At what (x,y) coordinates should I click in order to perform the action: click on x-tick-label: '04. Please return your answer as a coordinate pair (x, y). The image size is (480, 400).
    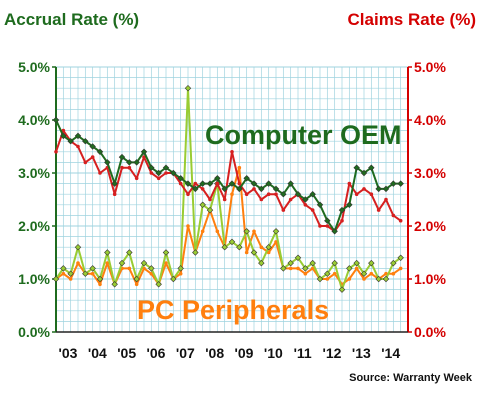
    Looking at the image, I should click on (97, 353).